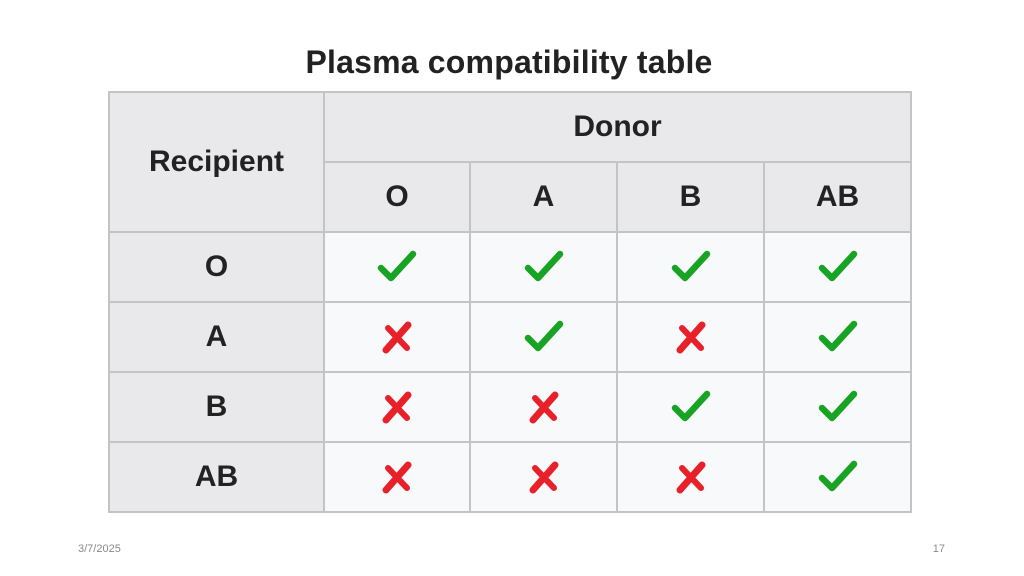  Describe the element at coordinates (938, 549) in the screenshot. I see `slide-page-number: 17` at that location.